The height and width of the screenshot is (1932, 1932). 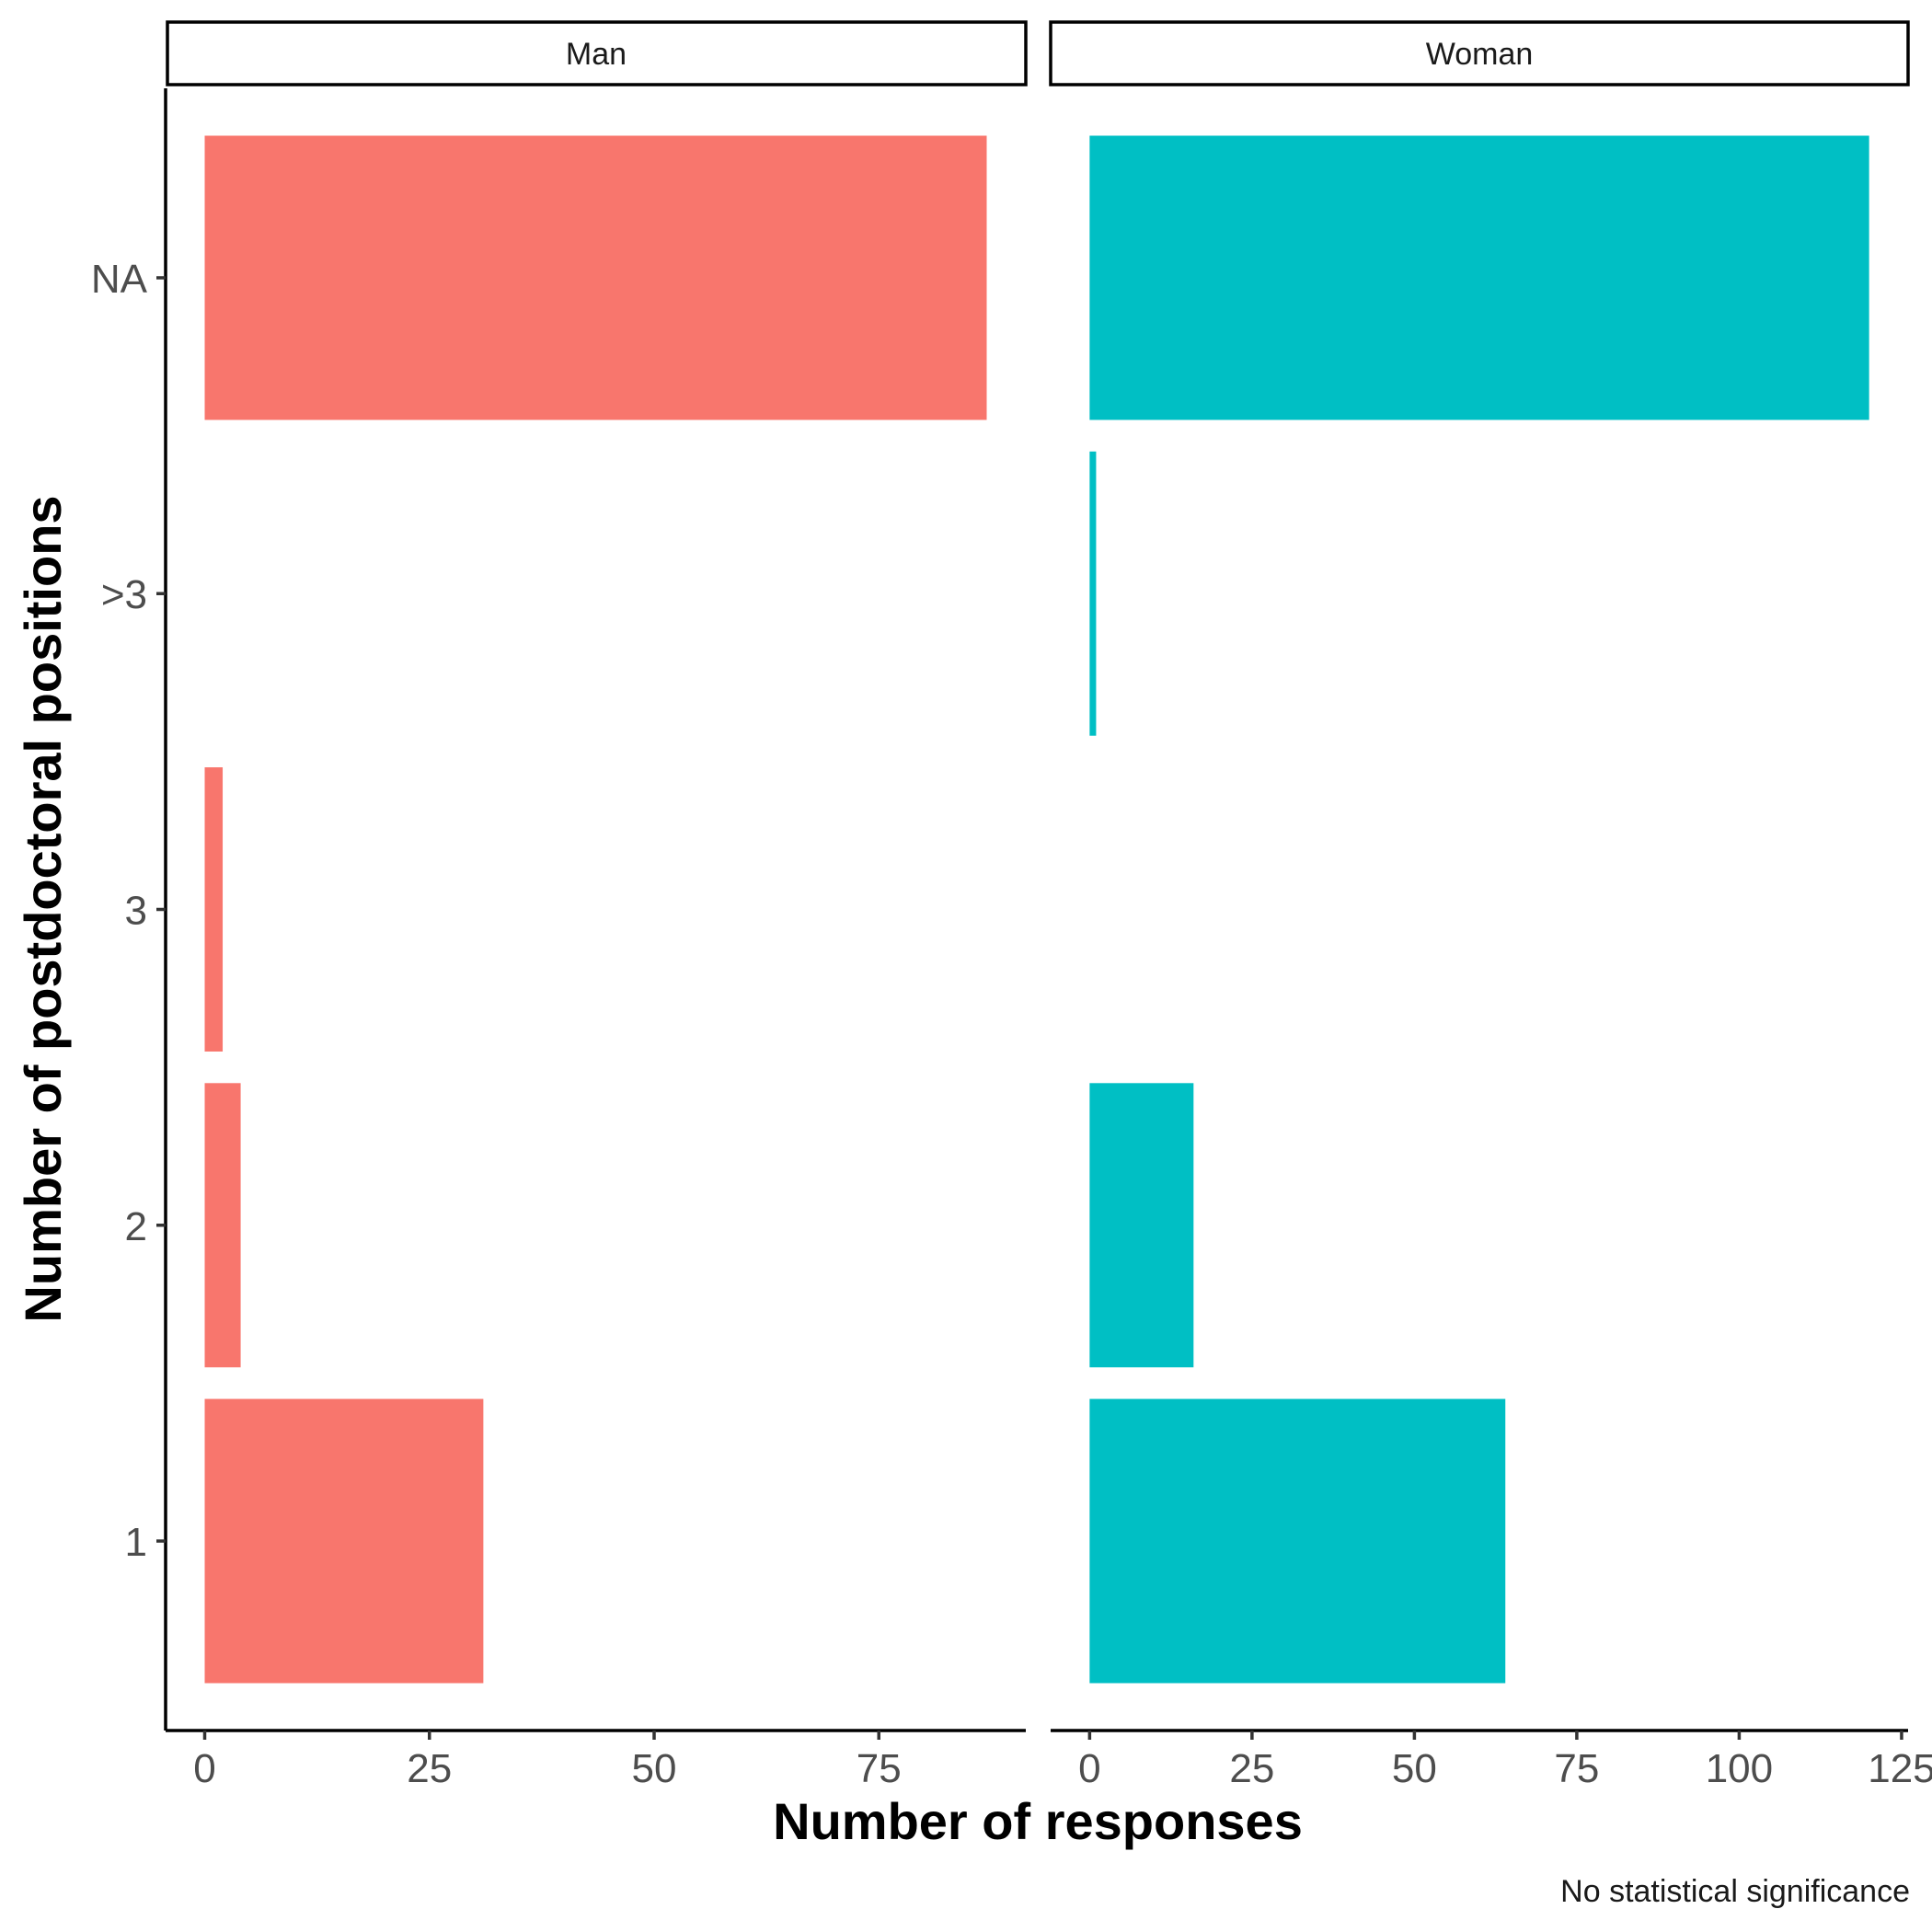 What do you see at coordinates (1251, 1768) in the screenshot?
I see `x-tick-label-woman-1: 25` at bounding box center [1251, 1768].